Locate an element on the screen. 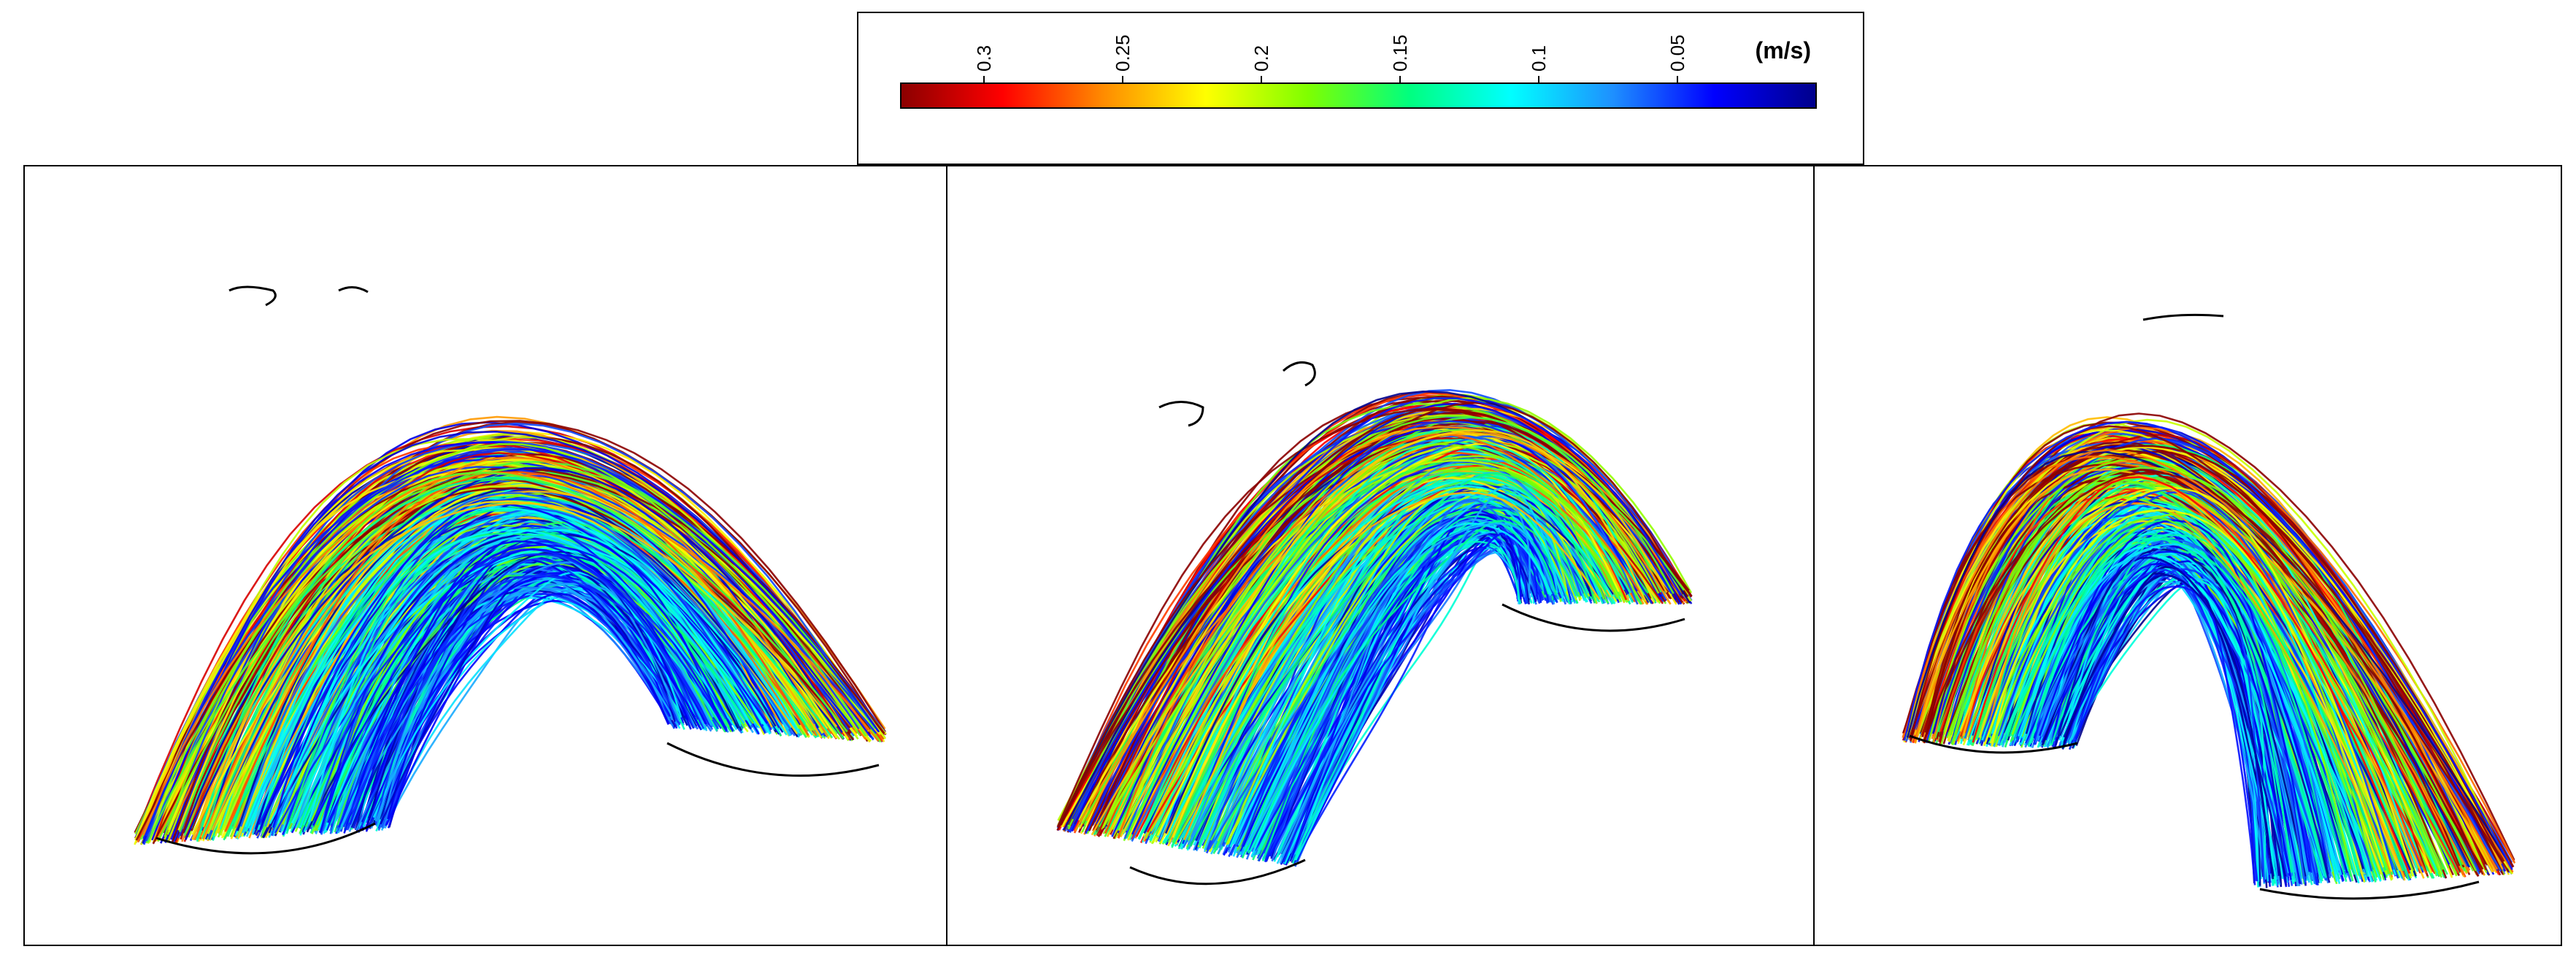 This screenshot has height=968, width=2576. vessel-outline-right is located at coordinates (2194, 606).